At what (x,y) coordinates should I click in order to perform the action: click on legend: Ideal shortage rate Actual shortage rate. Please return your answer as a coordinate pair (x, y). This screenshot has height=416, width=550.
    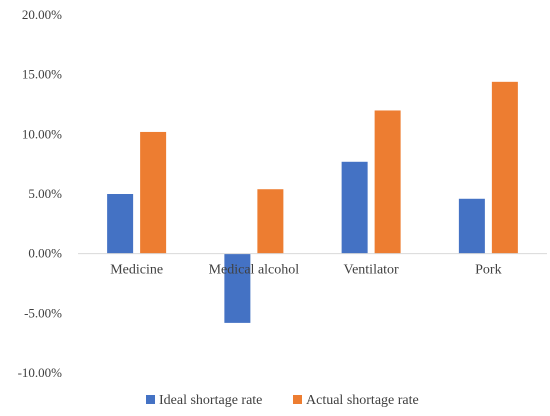
    Looking at the image, I should click on (282, 400).